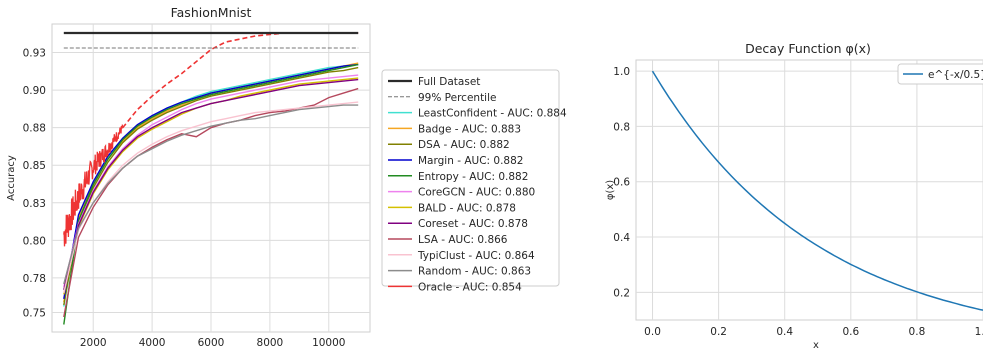 The image size is (983, 350). I want to click on legend-label-coregcn-auc-0-880: CoreGCN - AUC: 0.880, so click(476, 193).